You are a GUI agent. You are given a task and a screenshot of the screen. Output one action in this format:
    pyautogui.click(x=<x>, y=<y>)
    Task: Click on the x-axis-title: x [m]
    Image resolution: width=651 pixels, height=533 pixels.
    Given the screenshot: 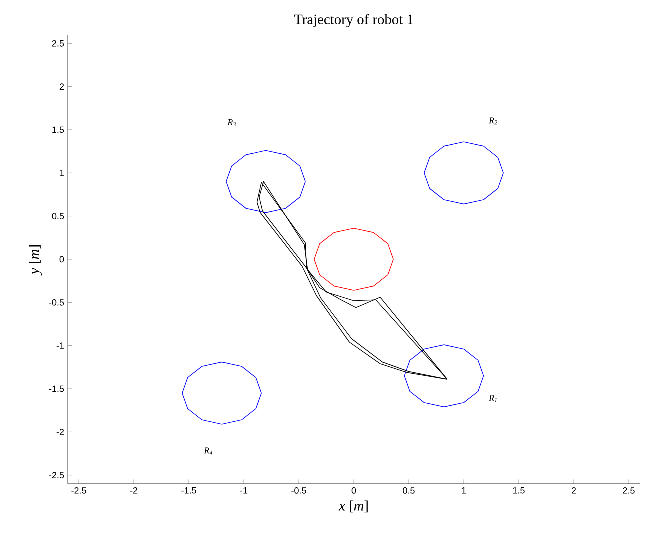 What is the action you would take?
    pyautogui.click(x=353, y=506)
    